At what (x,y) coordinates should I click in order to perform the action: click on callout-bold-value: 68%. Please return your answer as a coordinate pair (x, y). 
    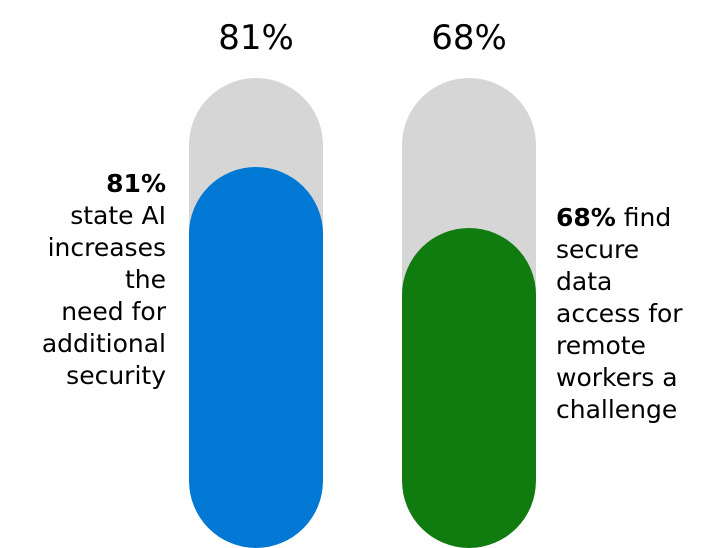
    Looking at the image, I should click on (586, 217).